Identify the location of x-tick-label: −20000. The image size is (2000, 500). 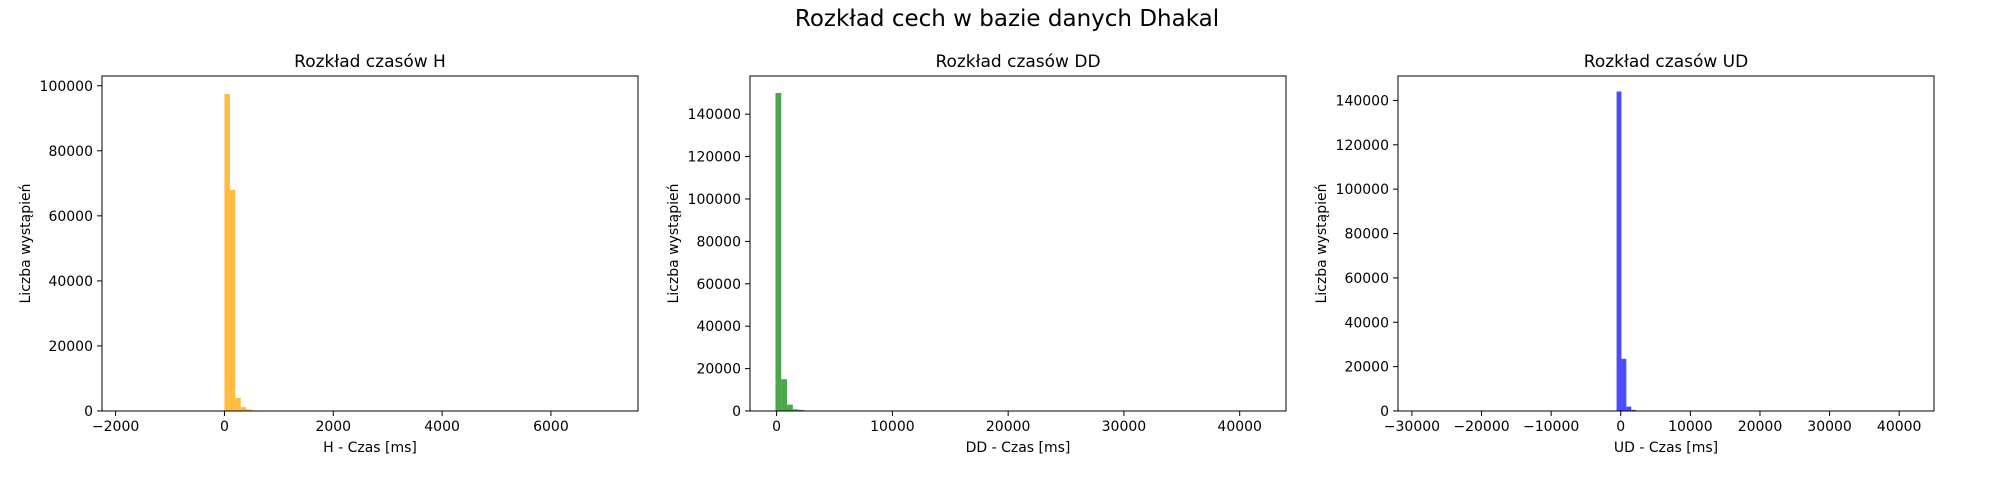
(1481, 427).